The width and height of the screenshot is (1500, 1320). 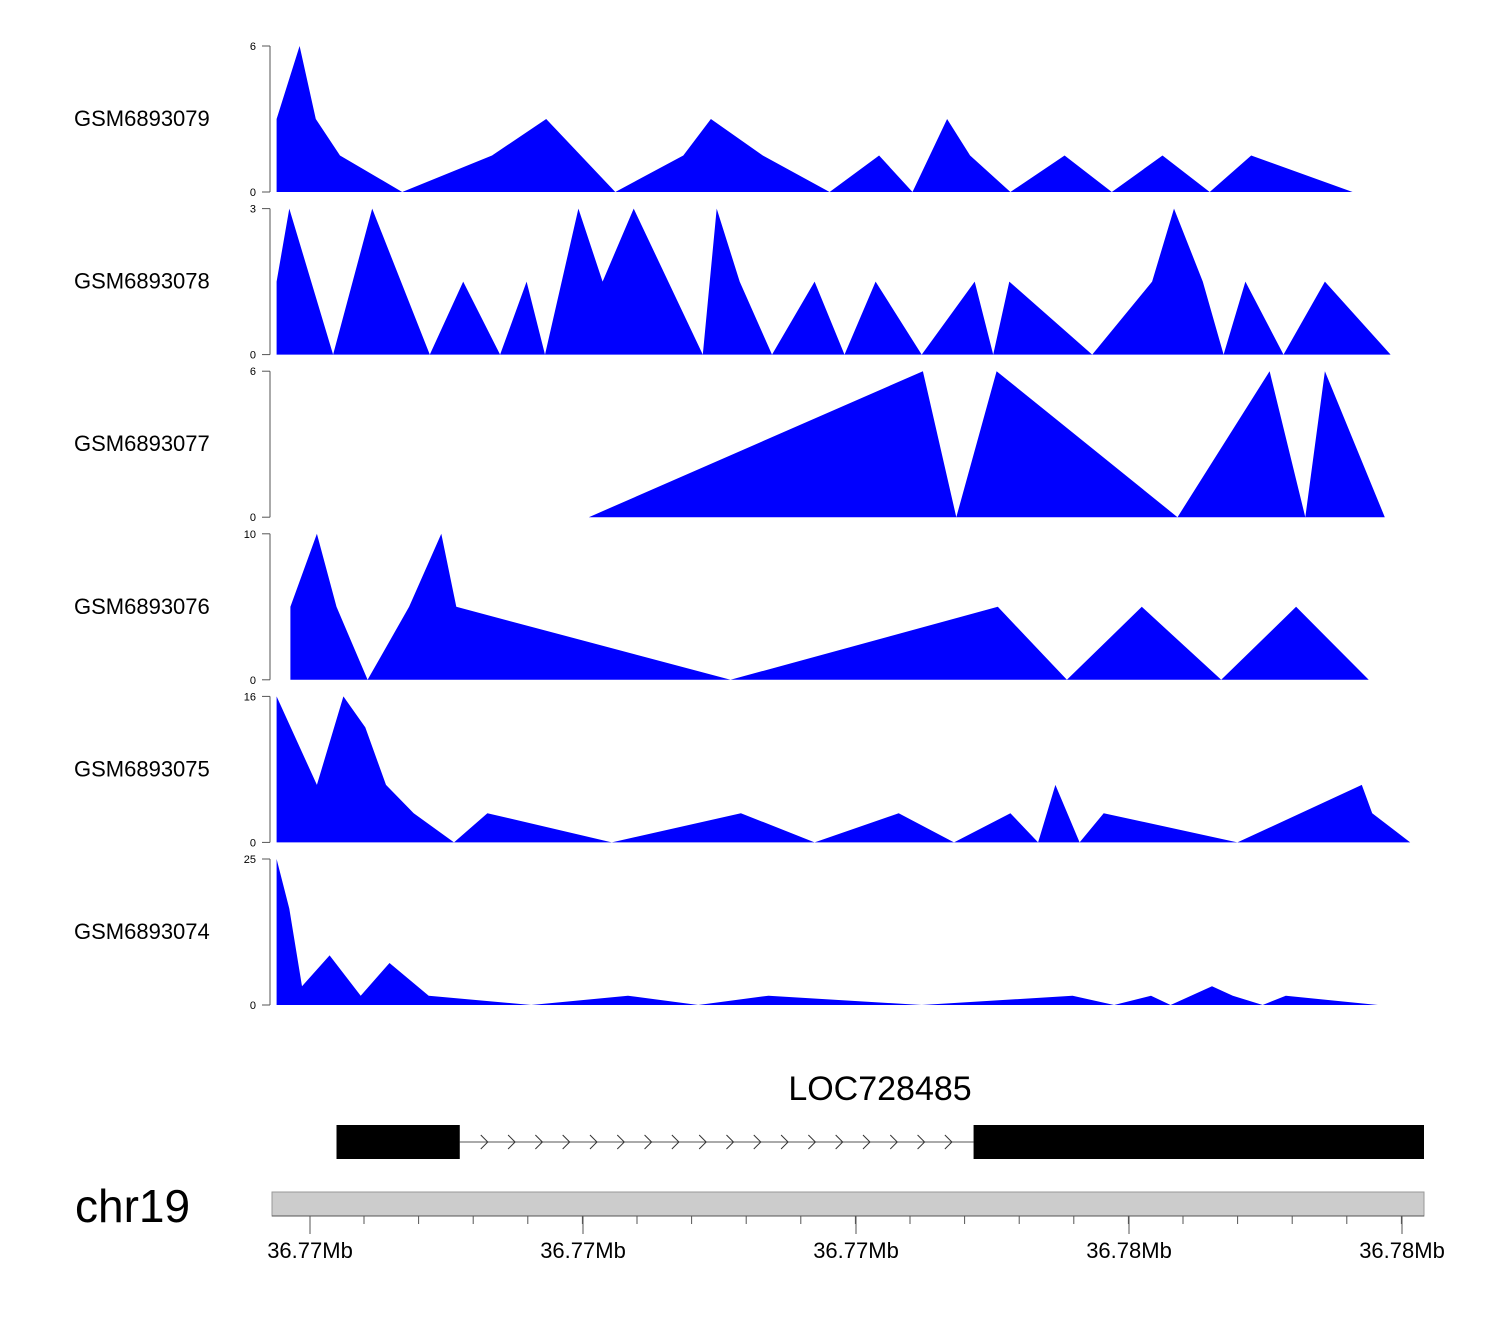 What do you see at coordinates (142, 443) in the screenshot?
I see `track-label: GSM6893077` at bounding box center [142, 443].